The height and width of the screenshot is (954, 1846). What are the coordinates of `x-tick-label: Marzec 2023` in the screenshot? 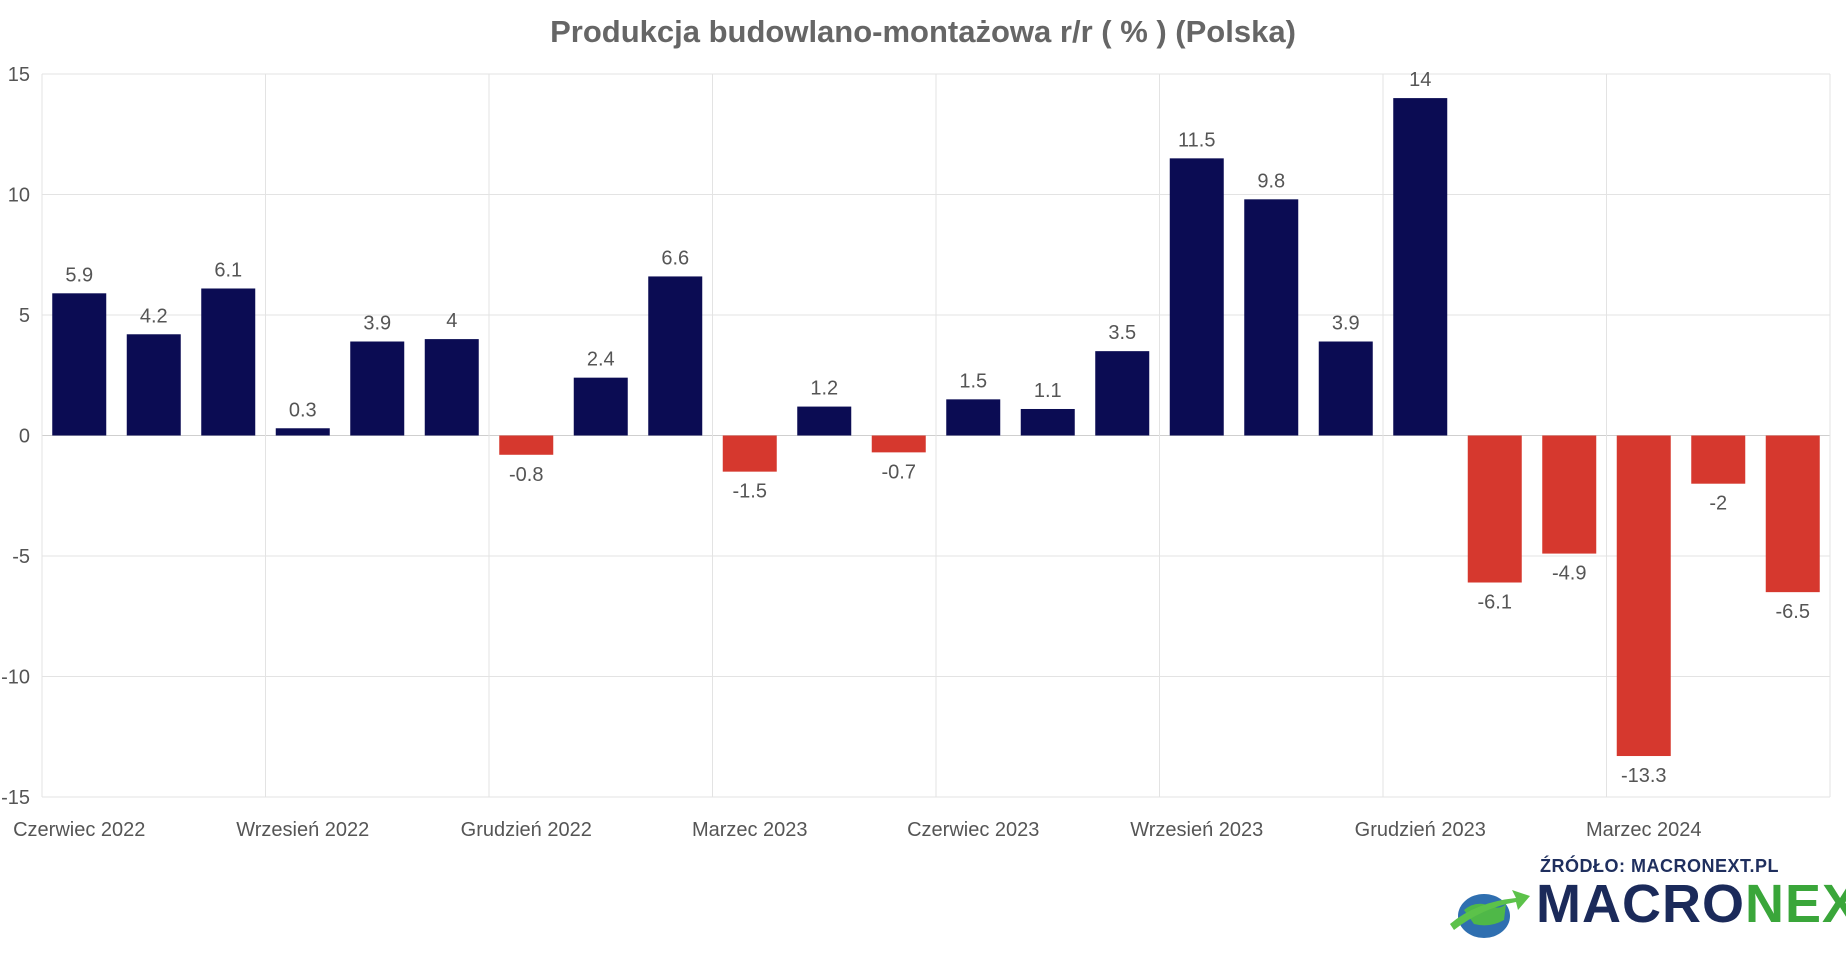 It's located at (750, 830).